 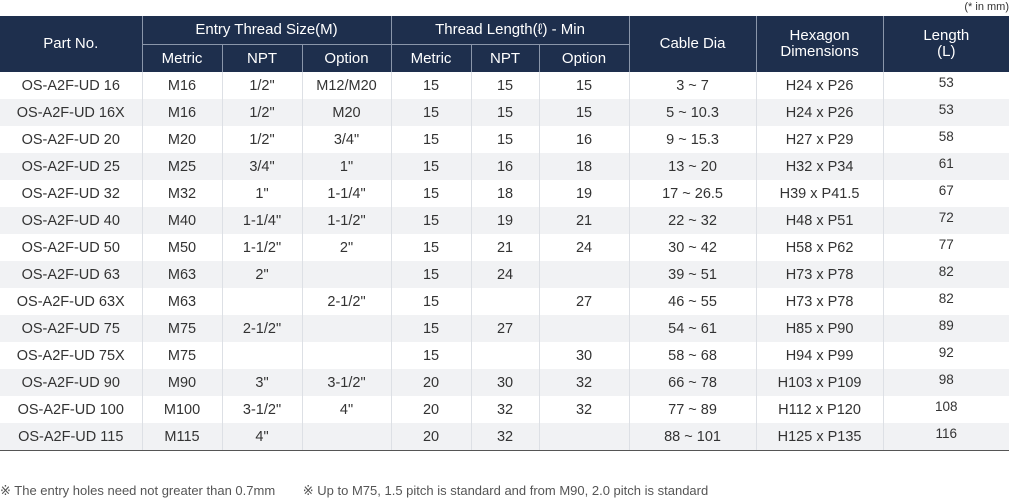 What do you see at coordinates (819, 247) in the screenshot?
I see `cell-hexagon: H58 x P62` at bounding box center [819, 247].